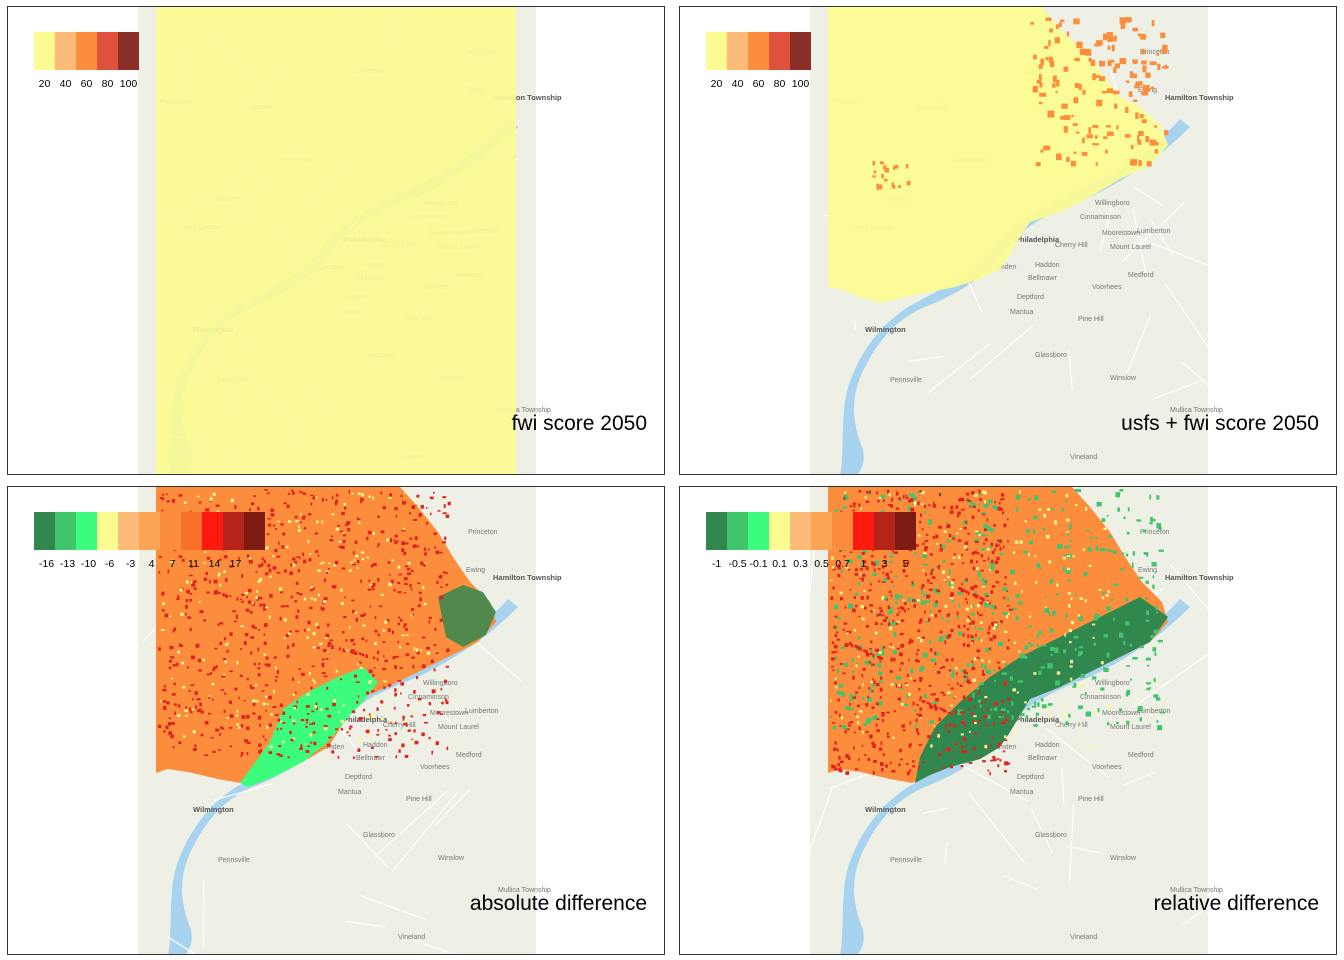  I want to click on basemap-place-label: Glassboro, so click(1051, 355).